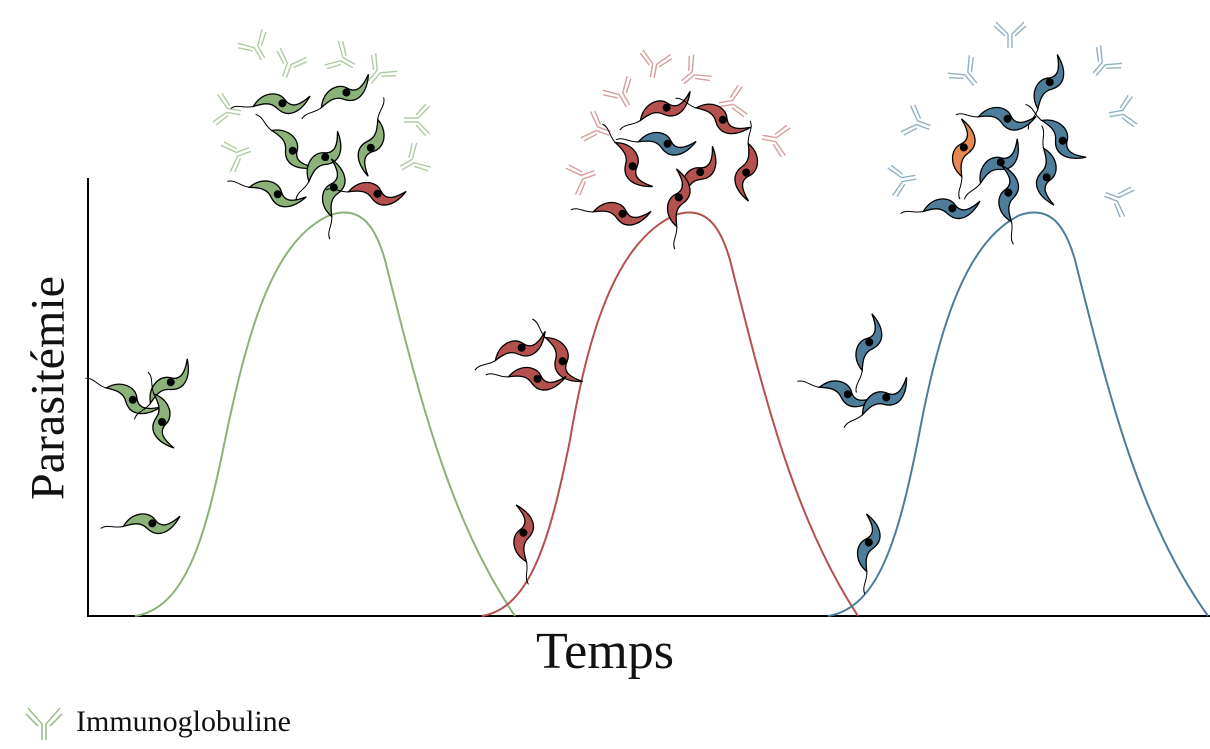 The width and height of the screenshot is (1210, 749). Describe the element at coordinates (678, 123) in the screenshot. I see `wave-2-antibodies` at that location.